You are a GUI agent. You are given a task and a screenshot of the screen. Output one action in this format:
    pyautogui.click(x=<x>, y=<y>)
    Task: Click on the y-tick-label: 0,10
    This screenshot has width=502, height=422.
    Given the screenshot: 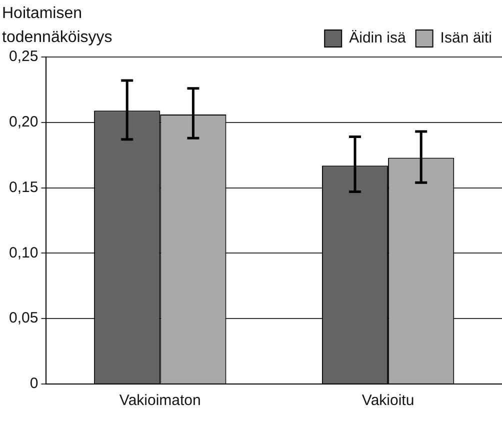 What is the action you would take?
    pyautogui.click(x=23, y=253)
    